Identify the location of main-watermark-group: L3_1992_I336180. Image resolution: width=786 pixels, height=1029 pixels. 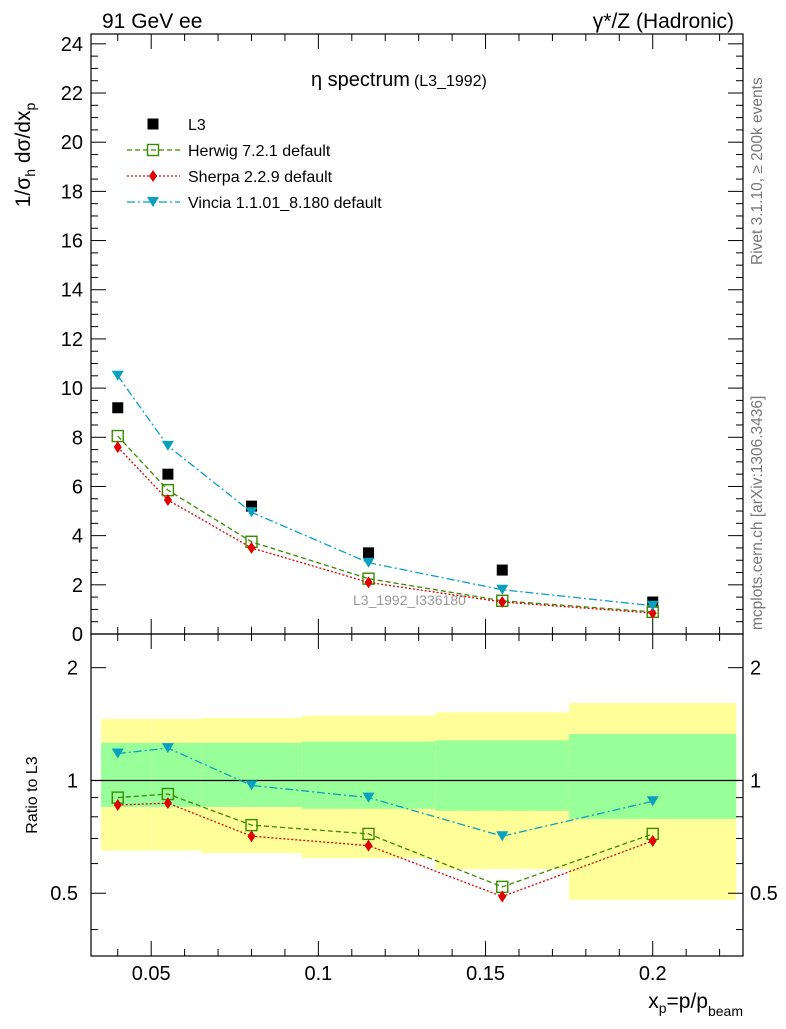
(409, 600).